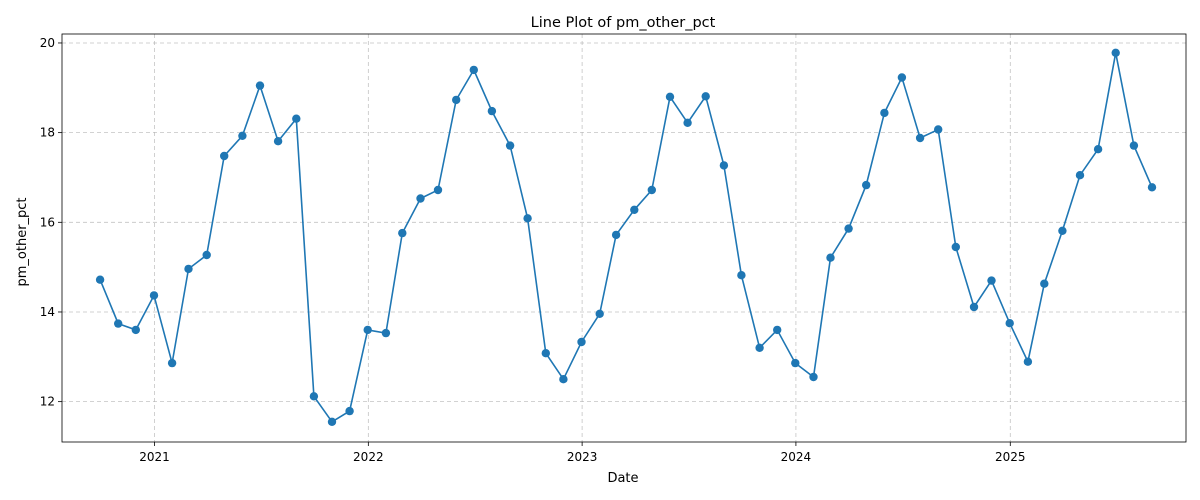 This screenshot has height=500, width=1200. Describe the element at coordinates (582, 457) in the screenshot. I see `x-tick-label: 2023` at that location.